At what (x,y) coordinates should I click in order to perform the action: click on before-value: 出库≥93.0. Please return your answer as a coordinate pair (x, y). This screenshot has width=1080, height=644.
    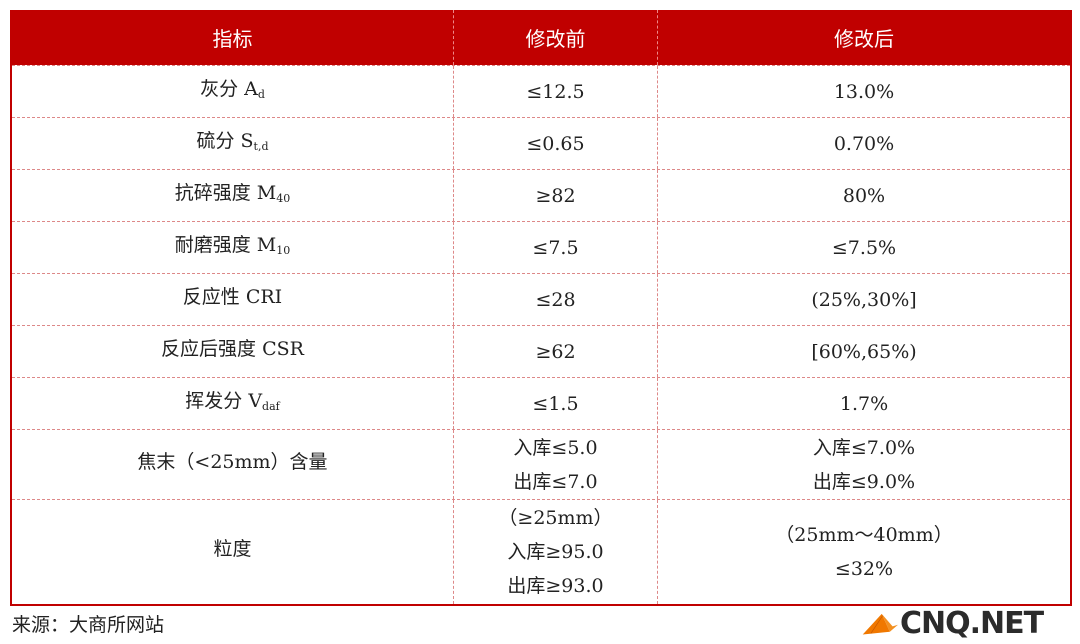
    Looking at the image, I should click on (555, 586).